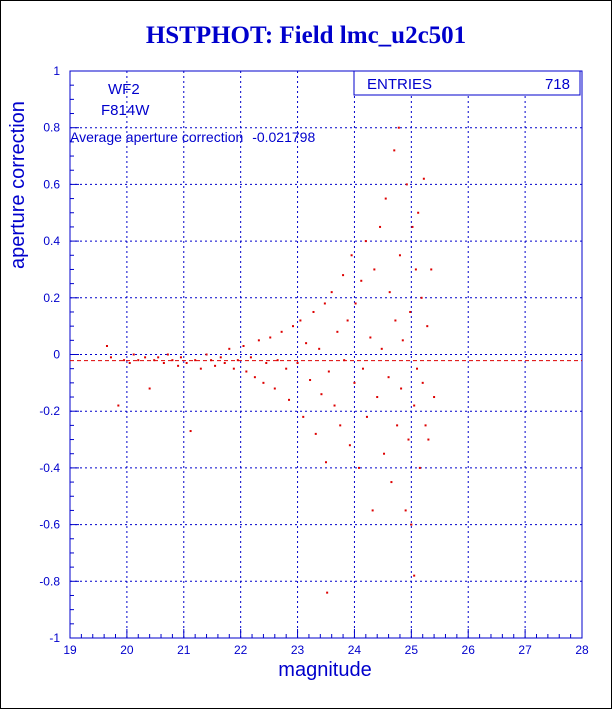 This screenshot has width=612, height=709. Describe the element at coordinates (525, 650) in the screenshot. I see `x-tick-label: 27` at that location.